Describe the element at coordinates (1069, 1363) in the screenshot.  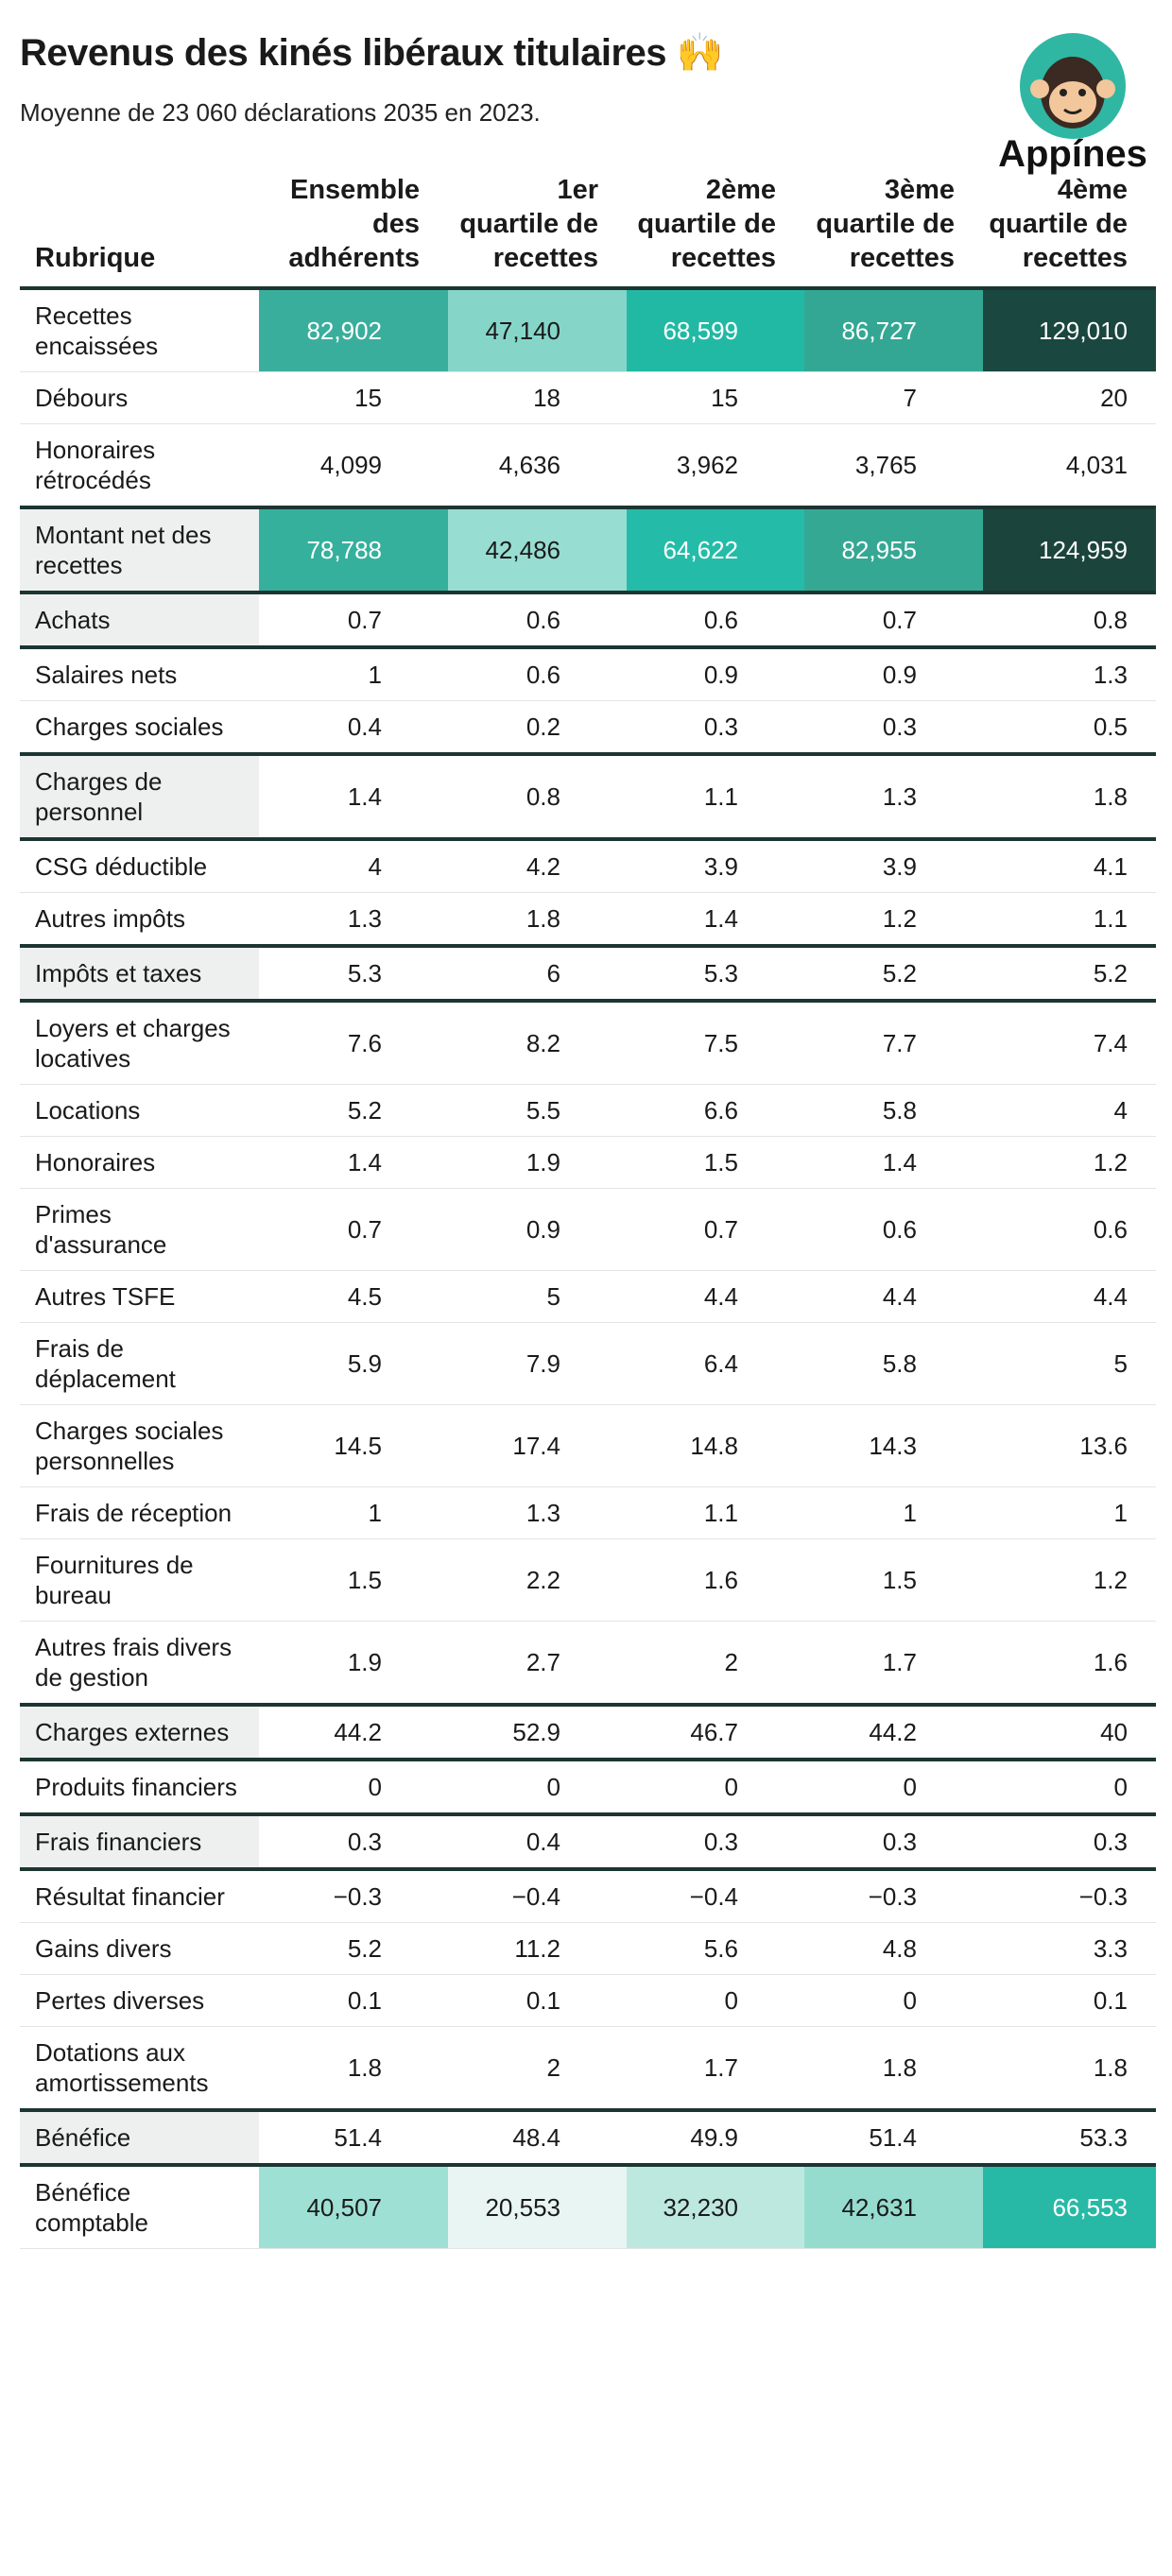
I see `cell: 5` at that location.